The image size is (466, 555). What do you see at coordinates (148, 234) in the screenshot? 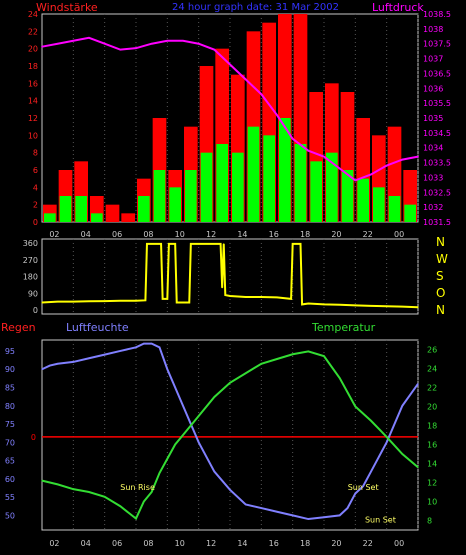
I see `wind-x-tick: 08` at bounding box center [148, 234].